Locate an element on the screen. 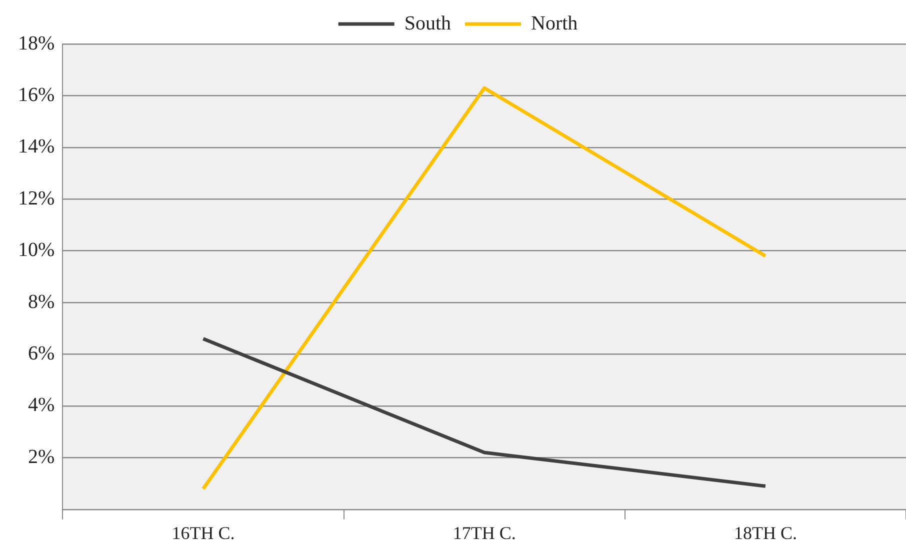 The image size is (906, 553). y-tick-label: 2% is located at coordinates (41, 457).